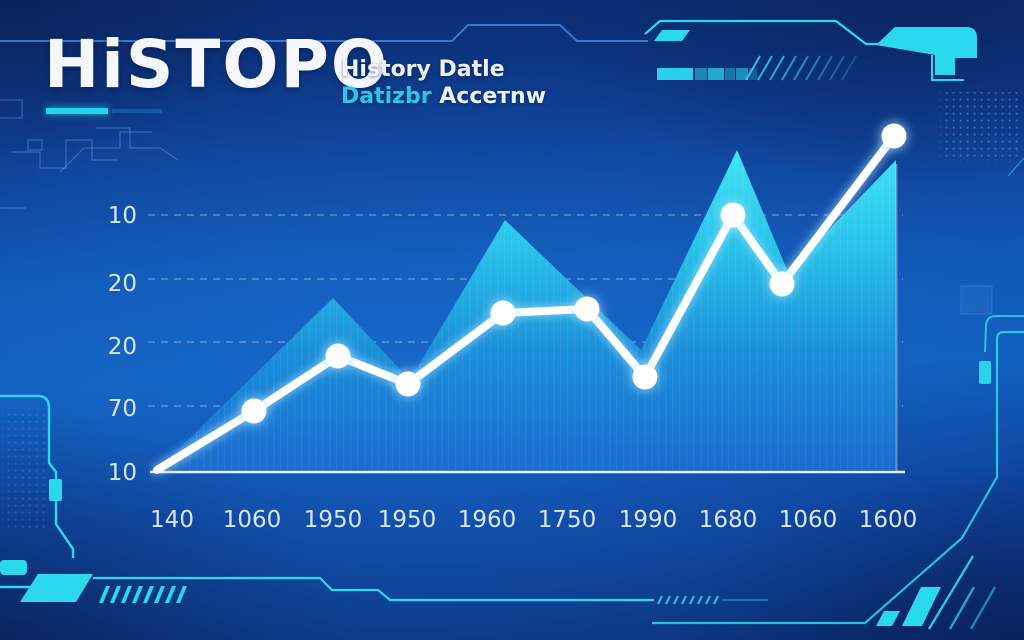 This screenshot has width=1024, height=640. I want to click on page-title: HiSTOPO, so click(216, 64).